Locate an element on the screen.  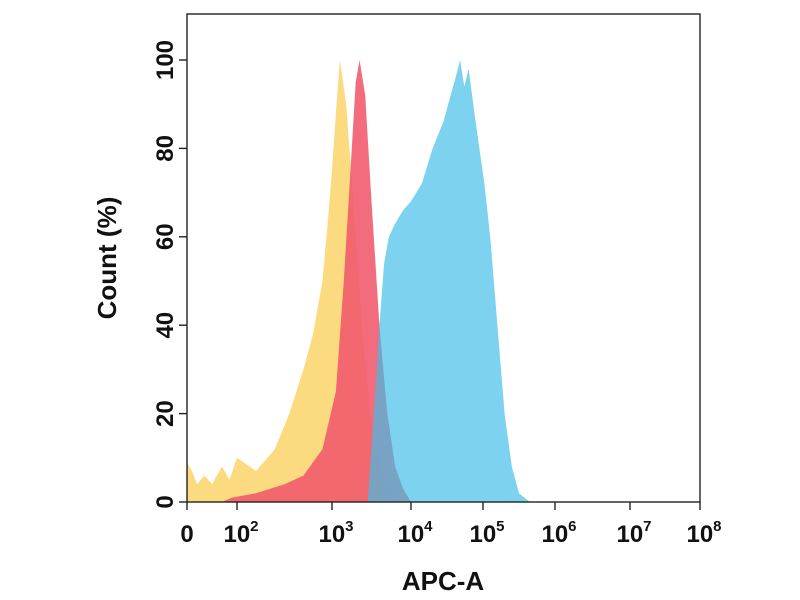
y-tick-label: 0 is located at coordinates (165, 501).